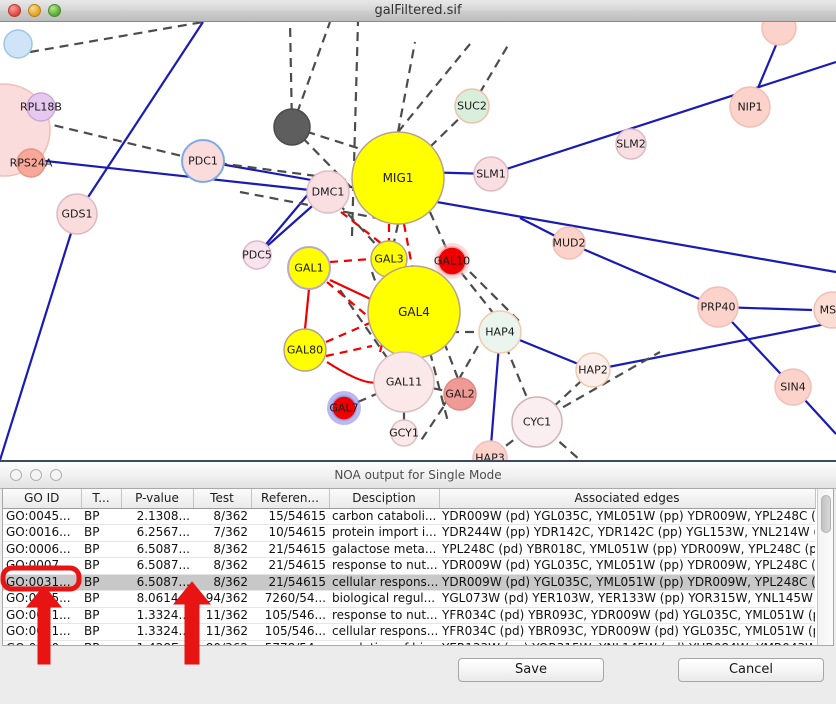 The image size is (836, 704). I want to click on minimize-button, so click(34, 10).